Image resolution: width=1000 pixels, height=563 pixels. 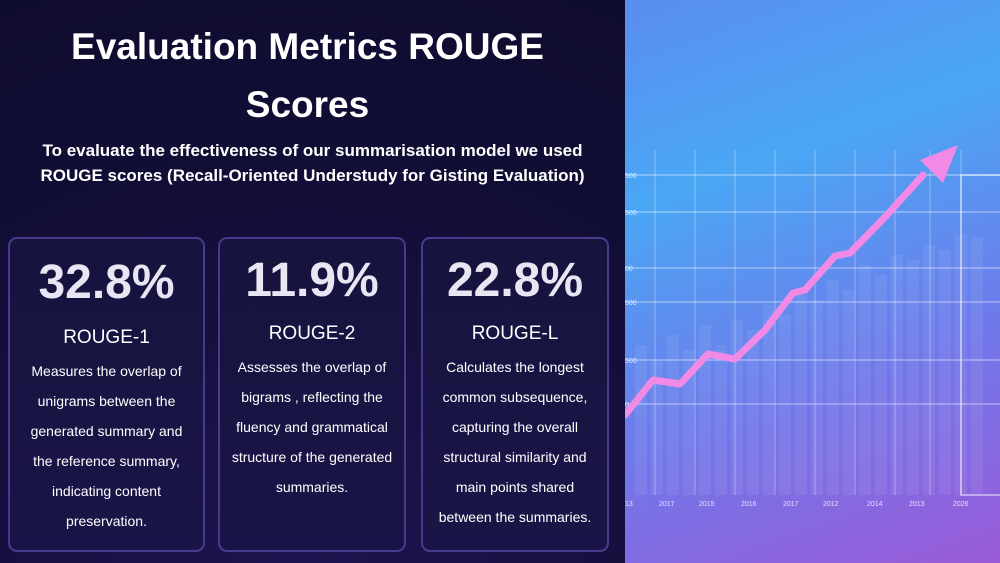 What do you see at coordinates (312, 333) in the screenshot?
I see `metric-name: ROUGE-2` at bounding box center [312, 333].